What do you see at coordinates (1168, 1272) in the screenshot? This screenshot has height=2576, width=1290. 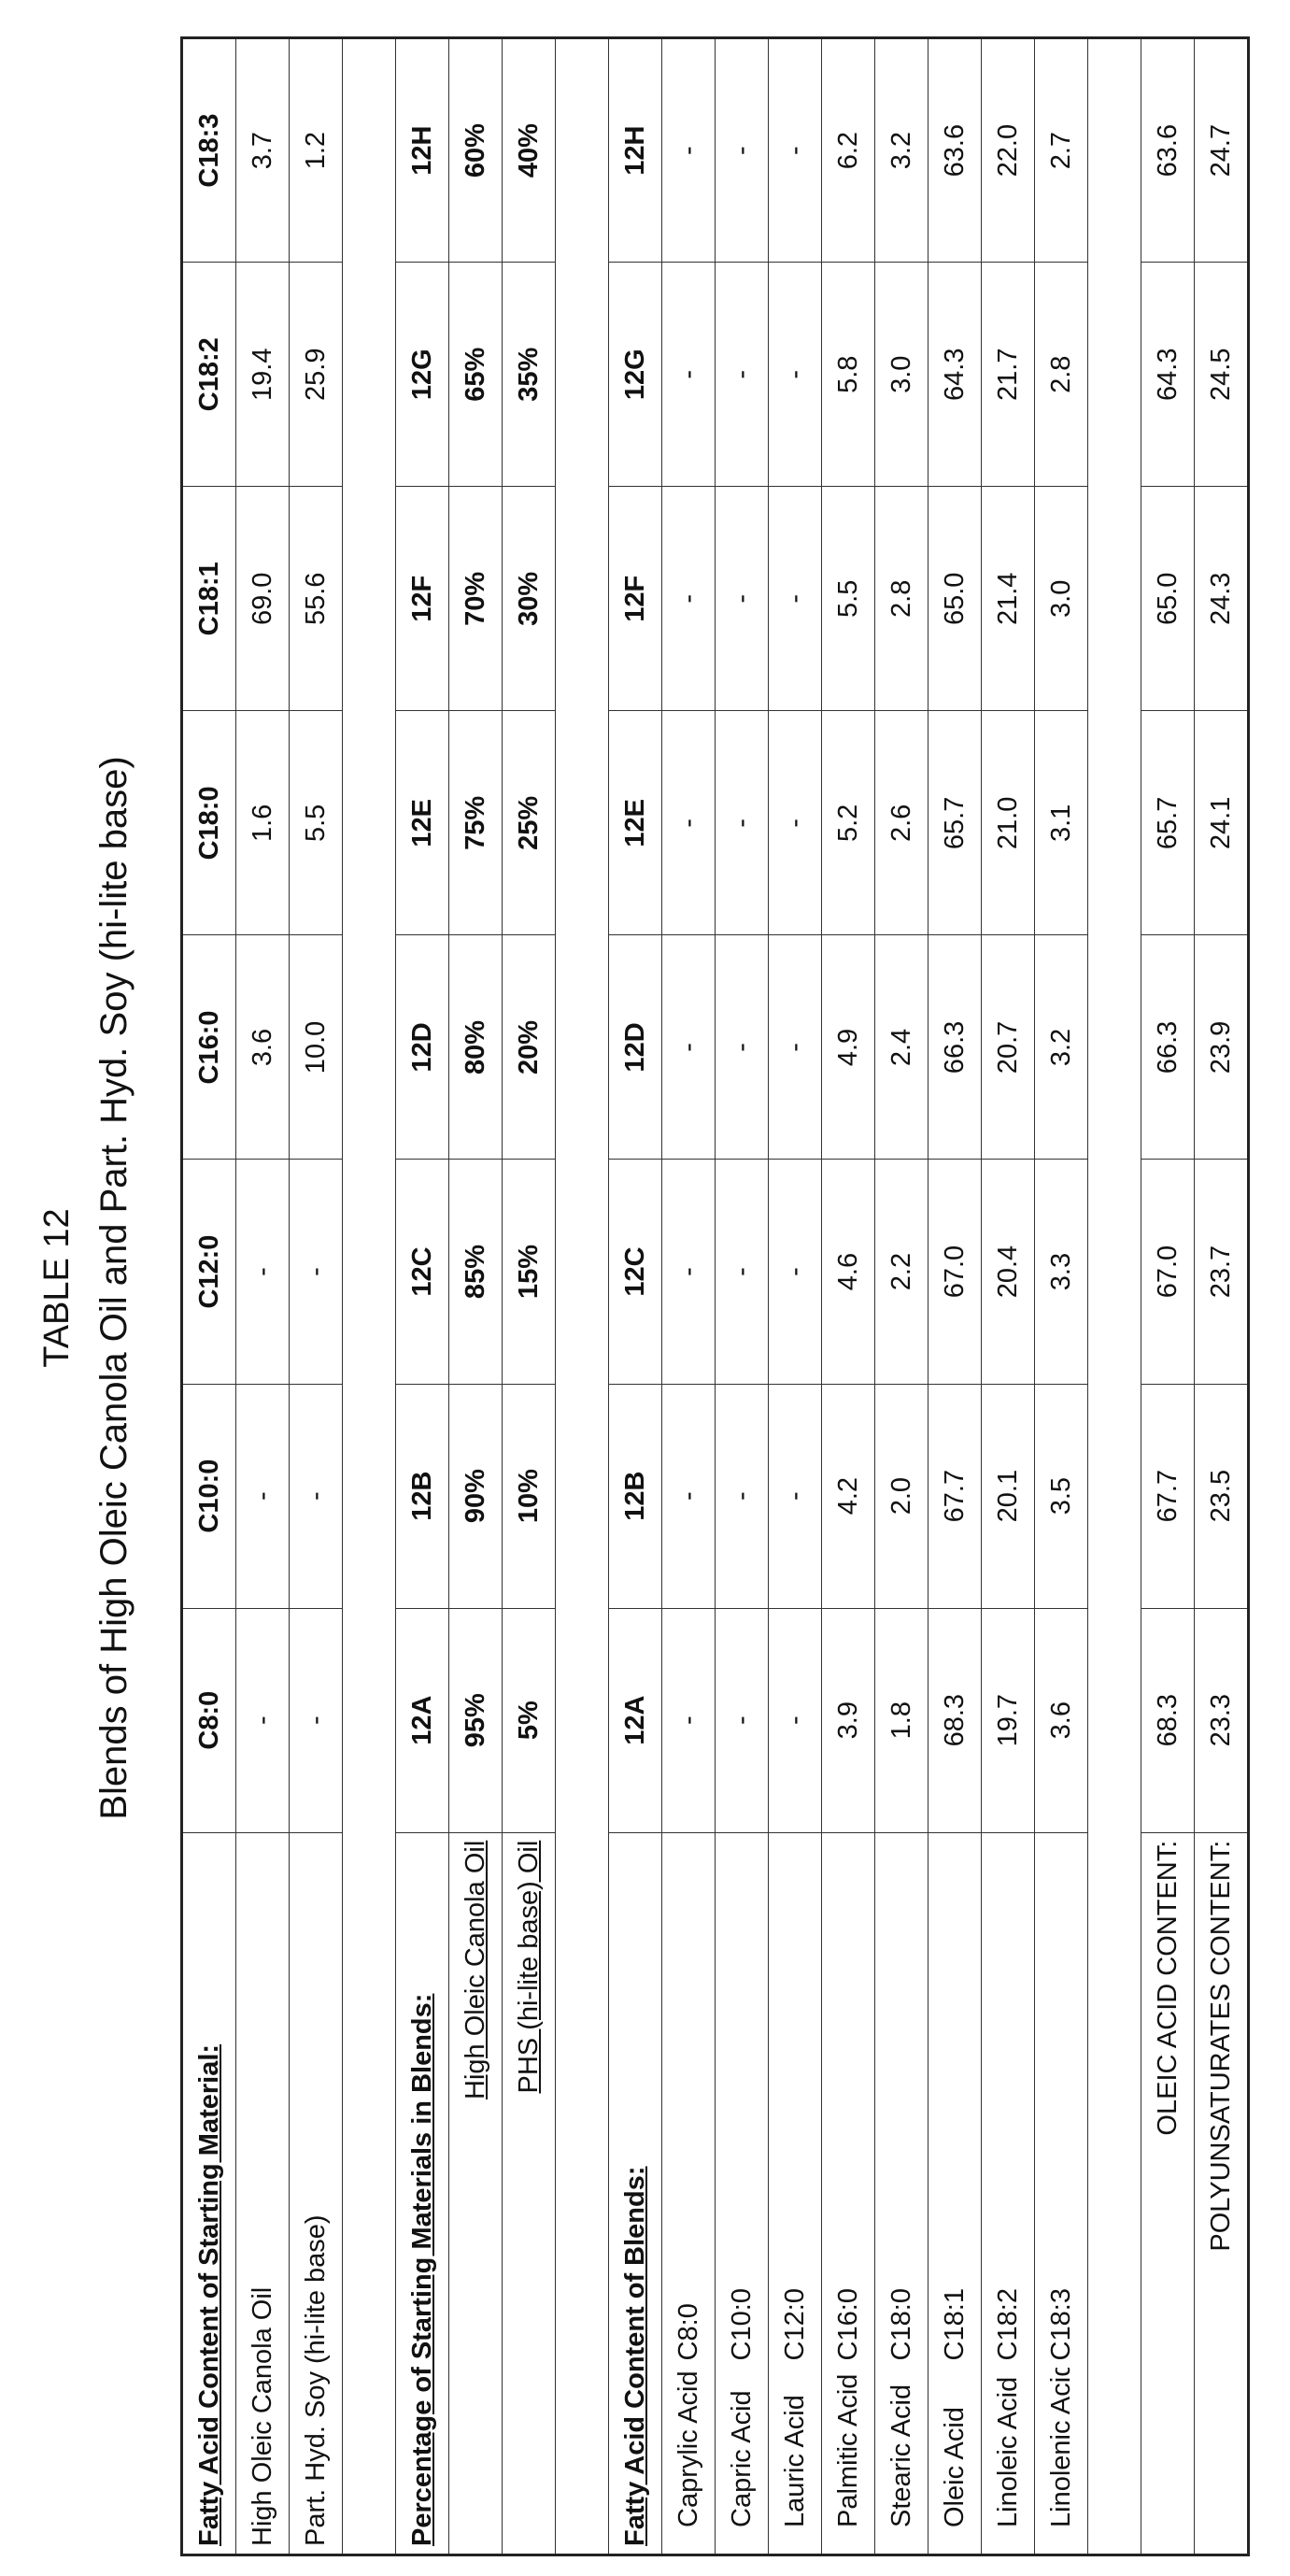 I see `value-cell: 67.0` at bounding box center [1168, 1272].